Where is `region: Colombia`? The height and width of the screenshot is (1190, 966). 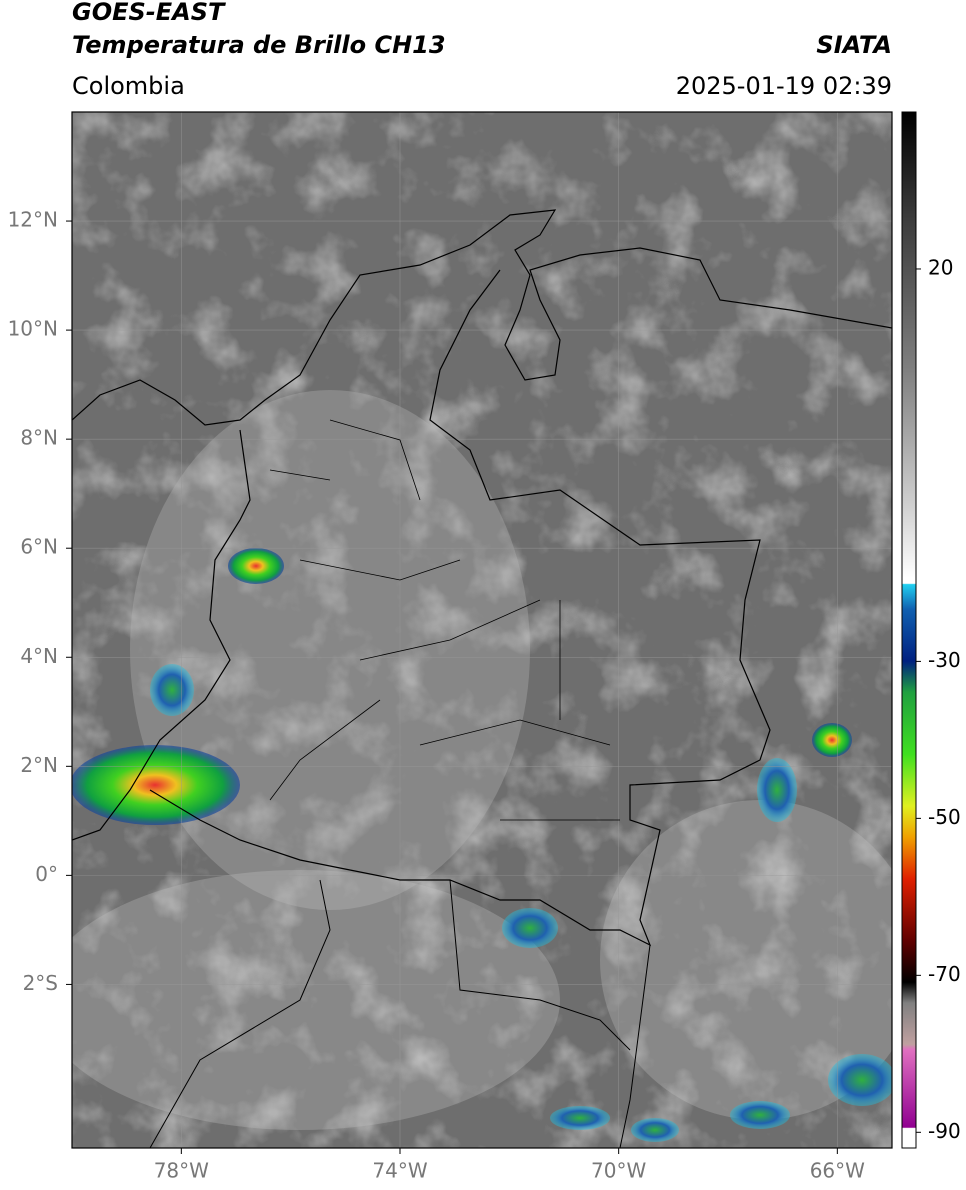
region: Colombia is located at coordinates (128, 86).